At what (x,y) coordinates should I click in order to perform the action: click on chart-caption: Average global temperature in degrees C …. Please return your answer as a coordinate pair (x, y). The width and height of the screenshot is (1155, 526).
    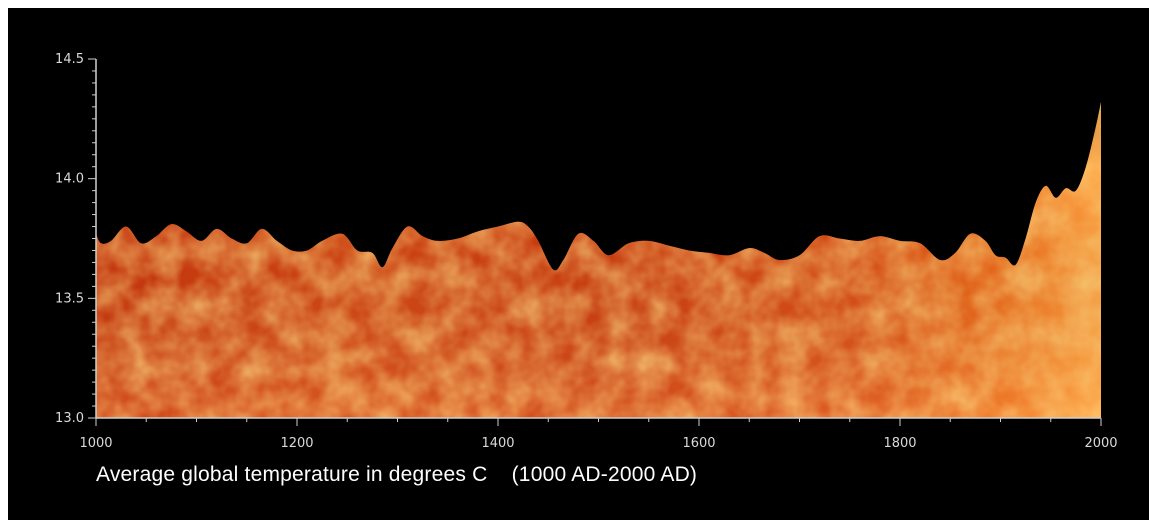
    Looking at the image, I should click on (397, 474).